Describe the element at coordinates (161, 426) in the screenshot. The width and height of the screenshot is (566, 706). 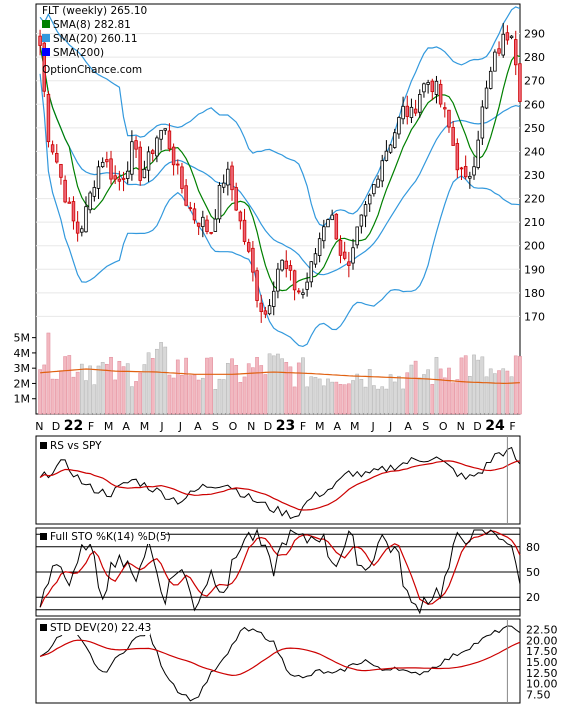
I see `x-tick-label: J` at that location.